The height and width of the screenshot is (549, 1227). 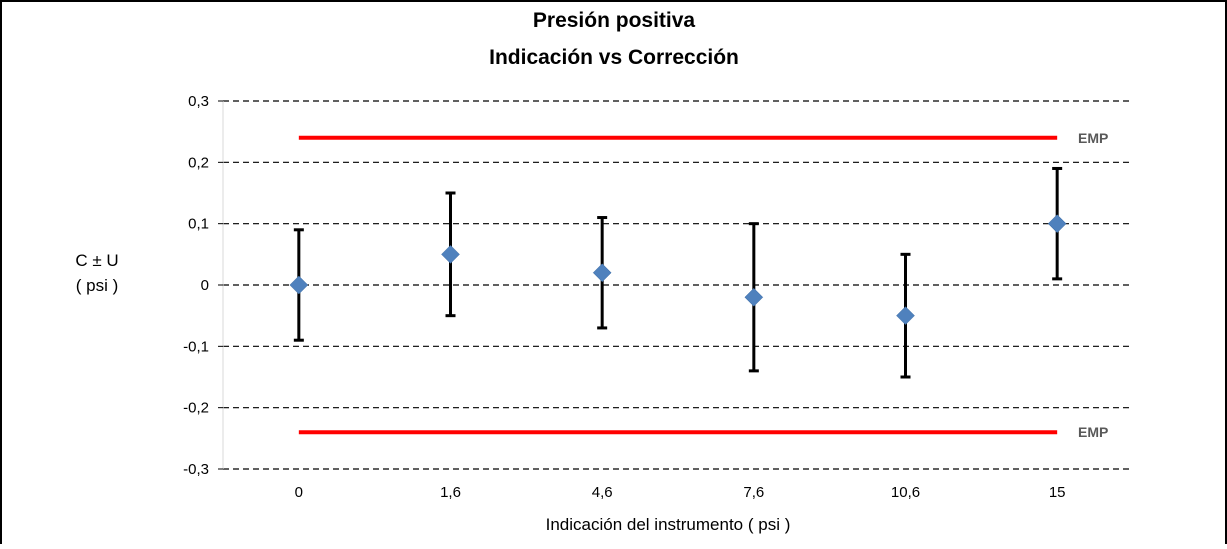 What do you see at coordinates (198, 162) in the screenshot?
I see `y-tick-label: 0,2` at bounding box center [198, 162].